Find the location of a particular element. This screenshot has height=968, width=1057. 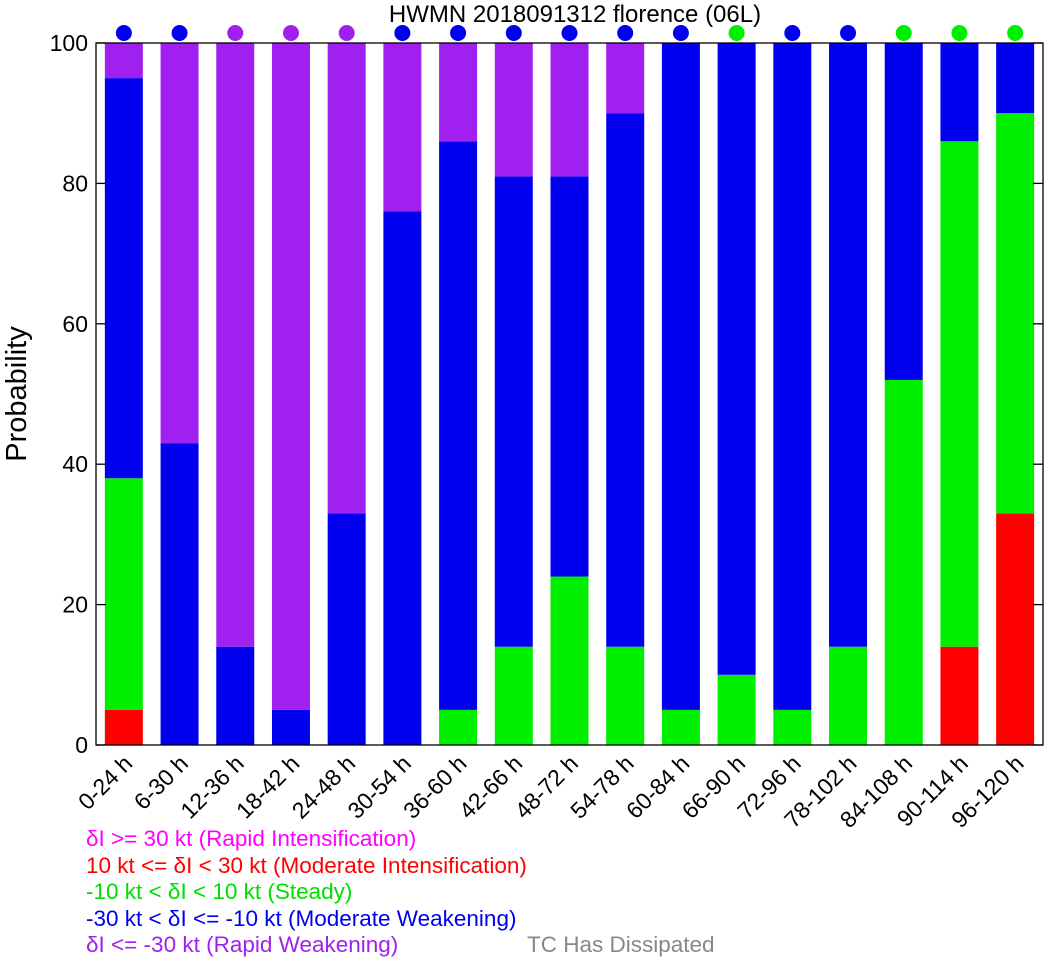

legend-item-steady: -10 kt < δI < 10 kt (Steady) is located at coordinates (219, 891).